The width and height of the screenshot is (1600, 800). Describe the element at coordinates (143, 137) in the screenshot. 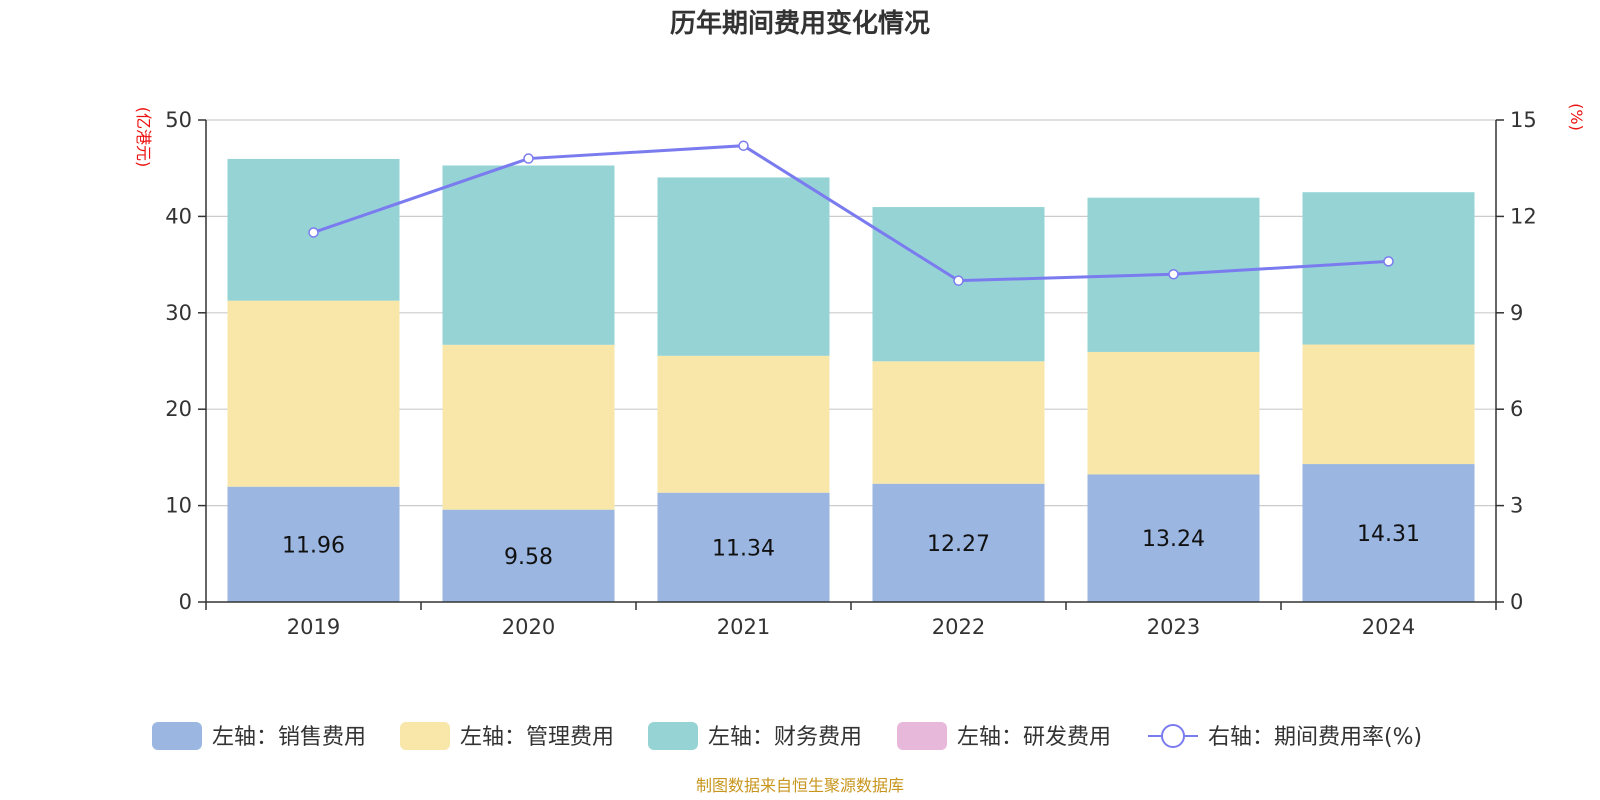

I see `left-axis-unit: (亿港元)` at that location.